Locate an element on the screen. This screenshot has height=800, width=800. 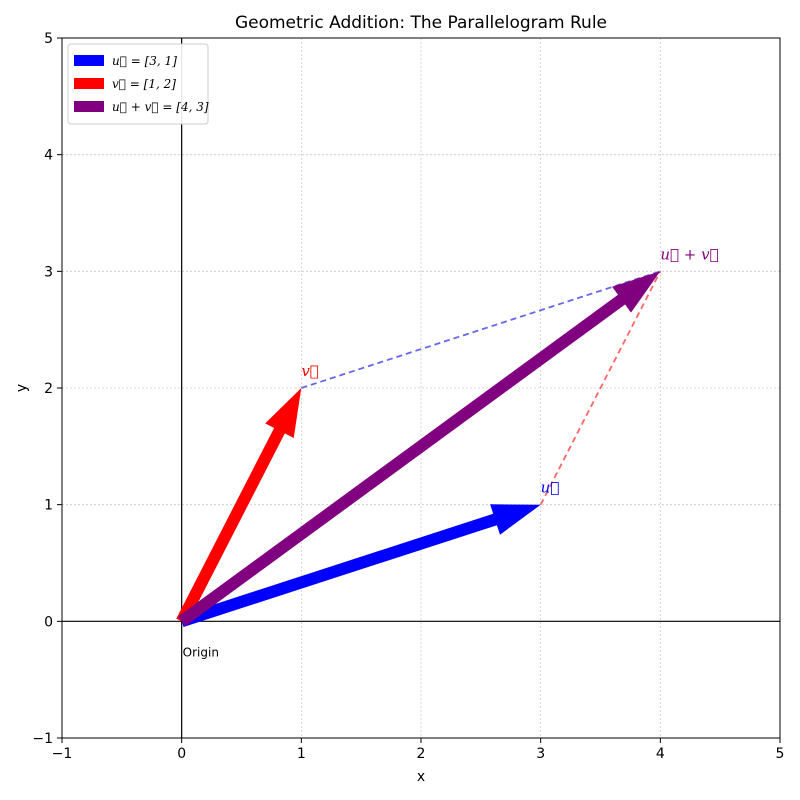
y-tick-label: 3 is located at coordinates (48, 272).